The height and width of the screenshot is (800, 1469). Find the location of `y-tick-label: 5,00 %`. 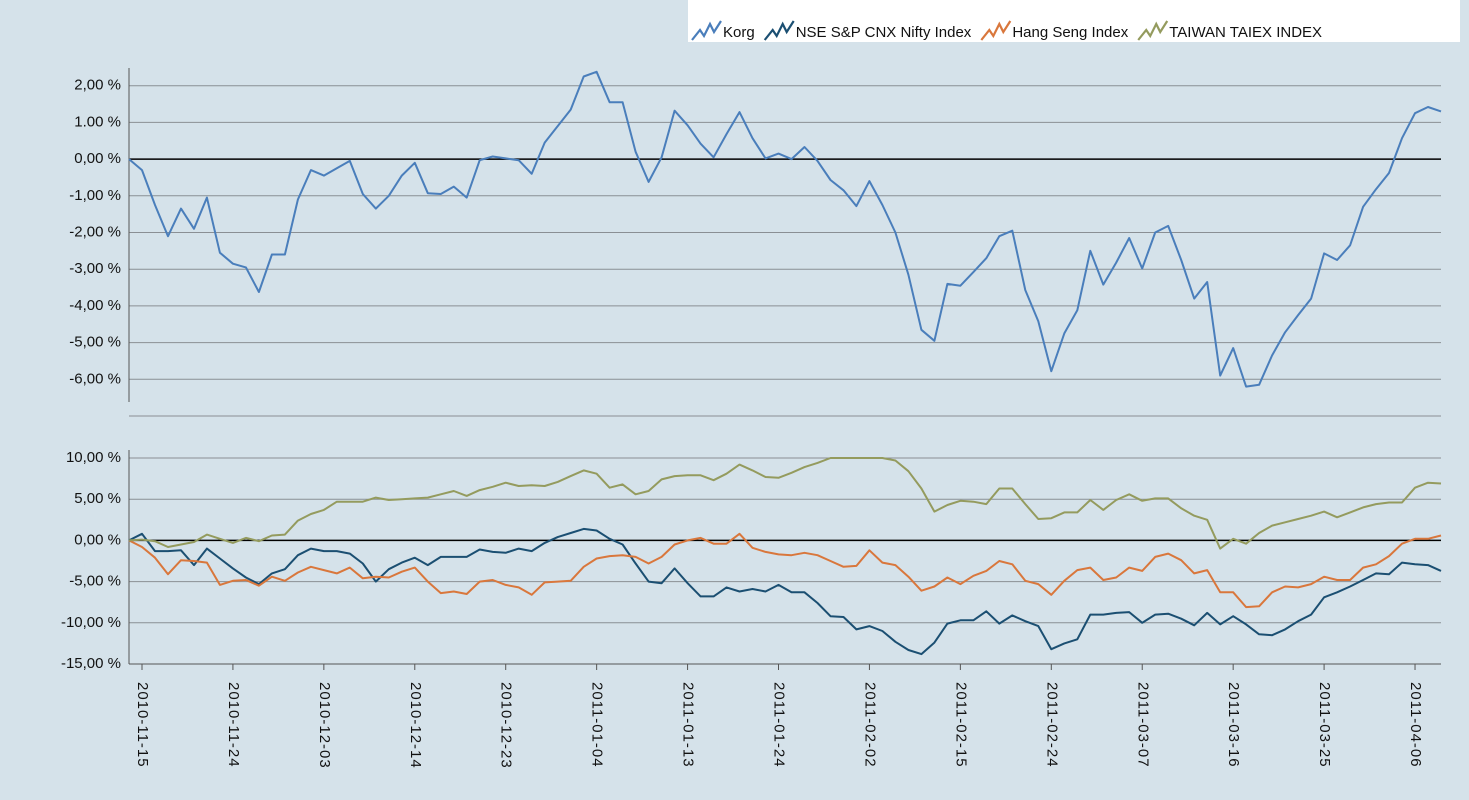

y-tick-label: 5,00 % is located at coordinates (97, 498).